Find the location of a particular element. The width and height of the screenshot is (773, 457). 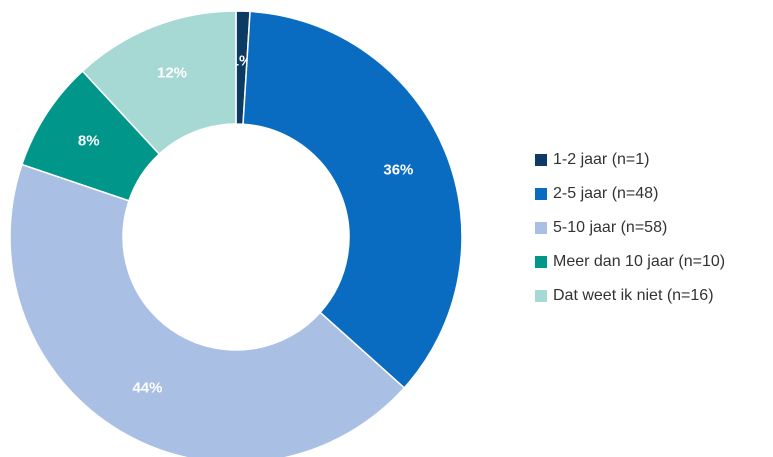

slice-label: 36% is located at coordinates (398, 169).